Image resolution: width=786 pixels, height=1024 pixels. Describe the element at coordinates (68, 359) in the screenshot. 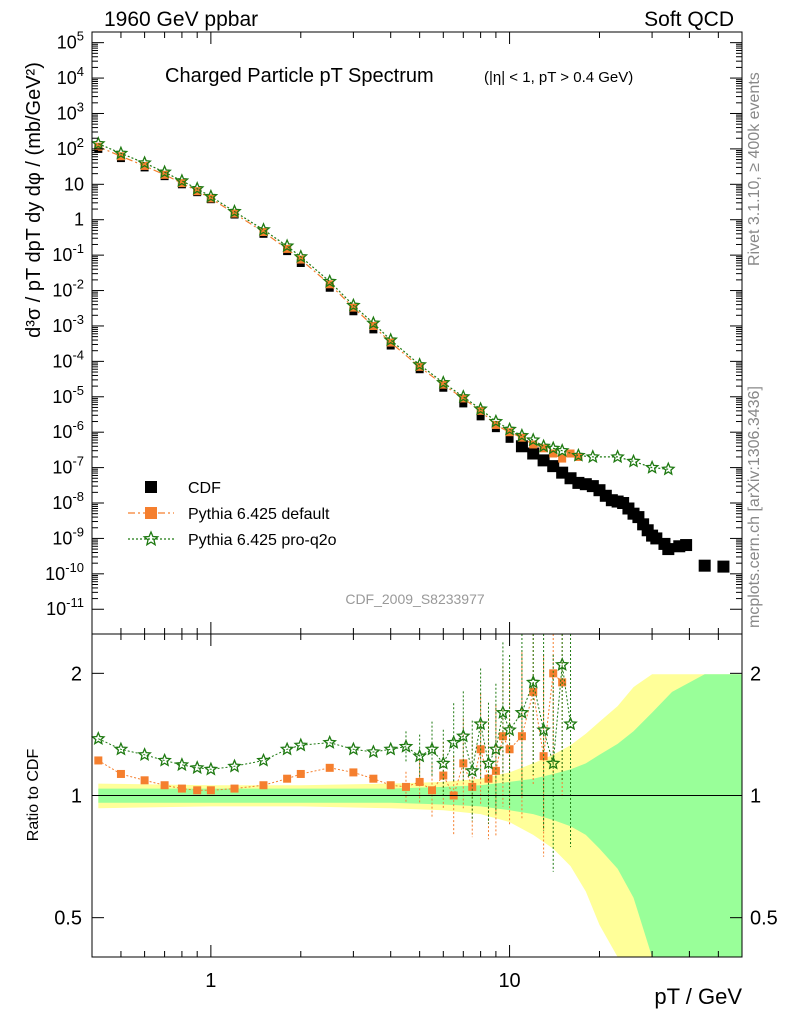

I see `y-tick-label: 10⁻⁴` at that location.